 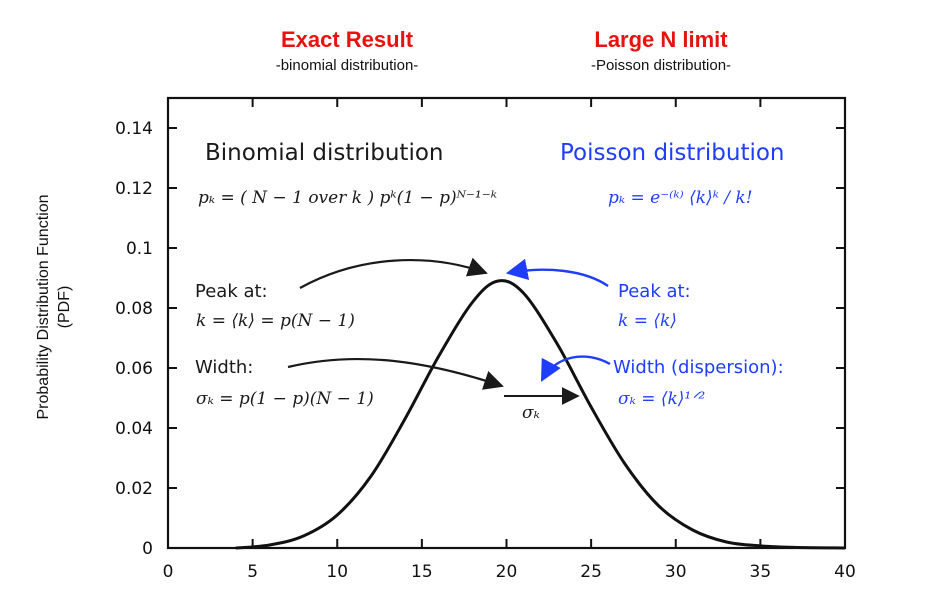 What do you see at coordinates (134, 129) in the screenshot?
I see `y-tick-label: 0.14` at bounding box center [134, 129].